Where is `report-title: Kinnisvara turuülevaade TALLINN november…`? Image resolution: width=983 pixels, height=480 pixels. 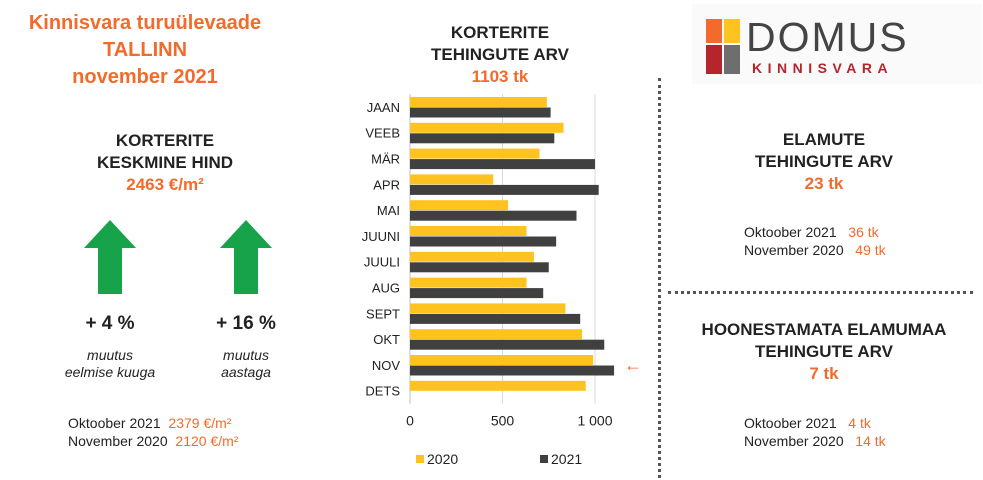
report-title: Kinnisvara turuülevaade TALLINN november… is located at coordinates (145, 50).